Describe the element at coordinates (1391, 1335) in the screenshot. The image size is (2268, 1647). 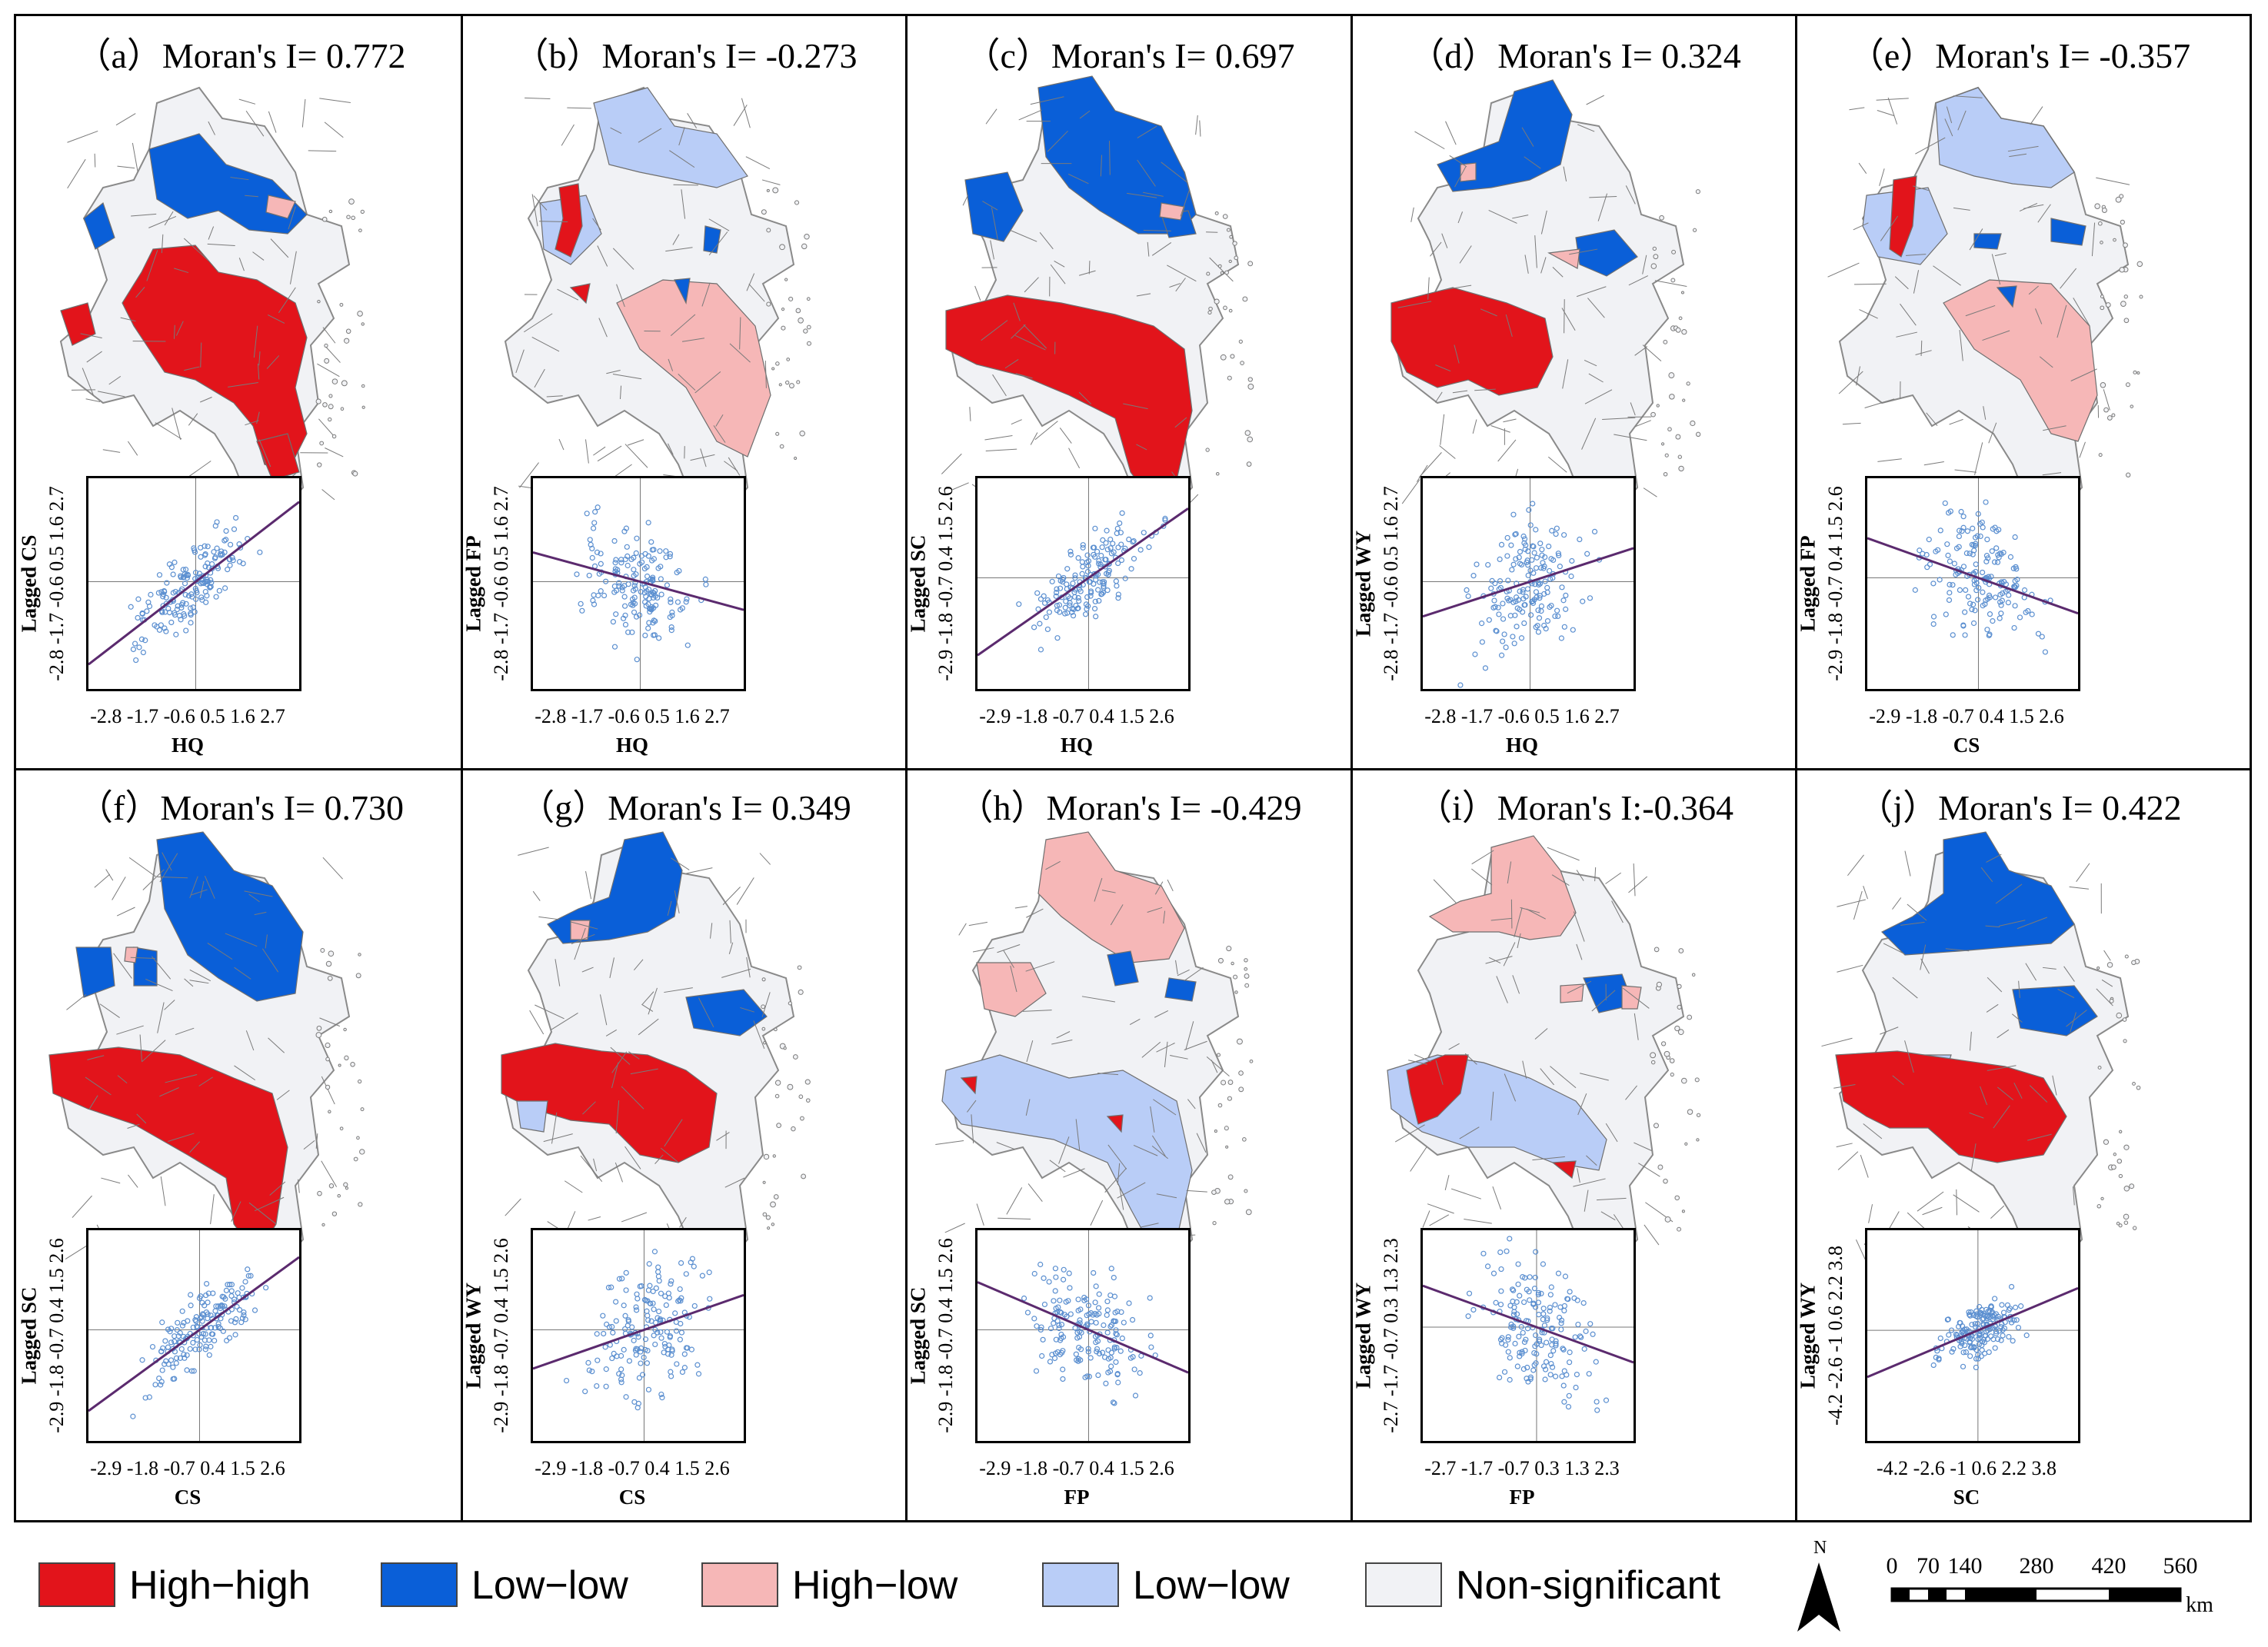
I see `y-axis-ticks: -2.7 -1.7 -0.7 0.3 1.3 2.3` at that location.